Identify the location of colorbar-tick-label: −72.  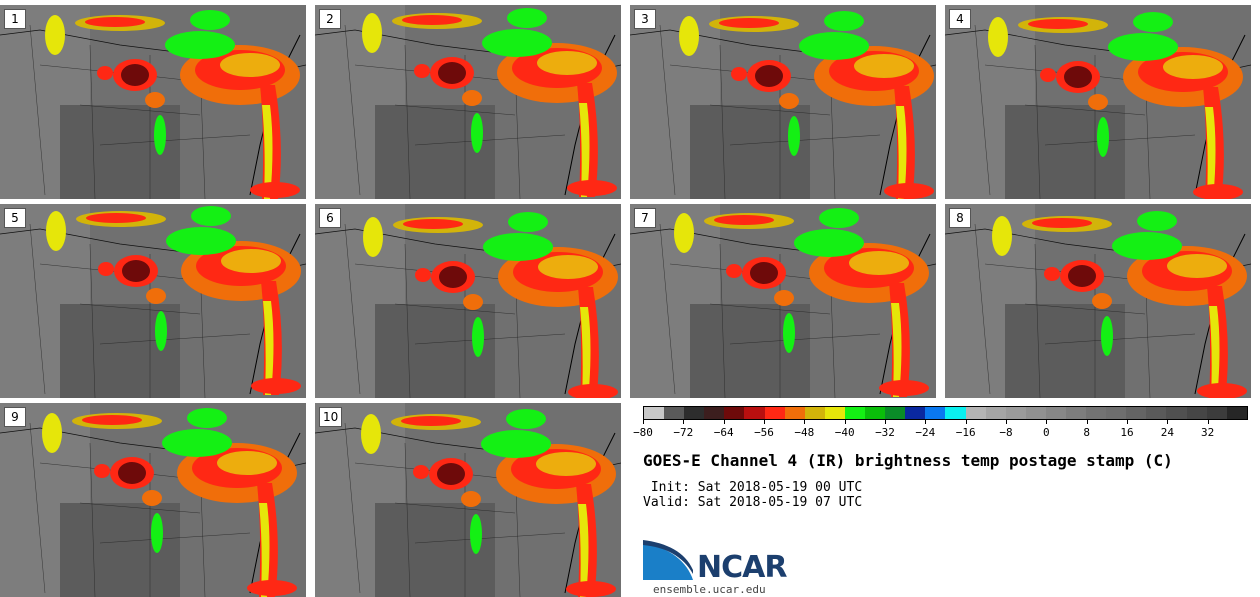
(683, 432).